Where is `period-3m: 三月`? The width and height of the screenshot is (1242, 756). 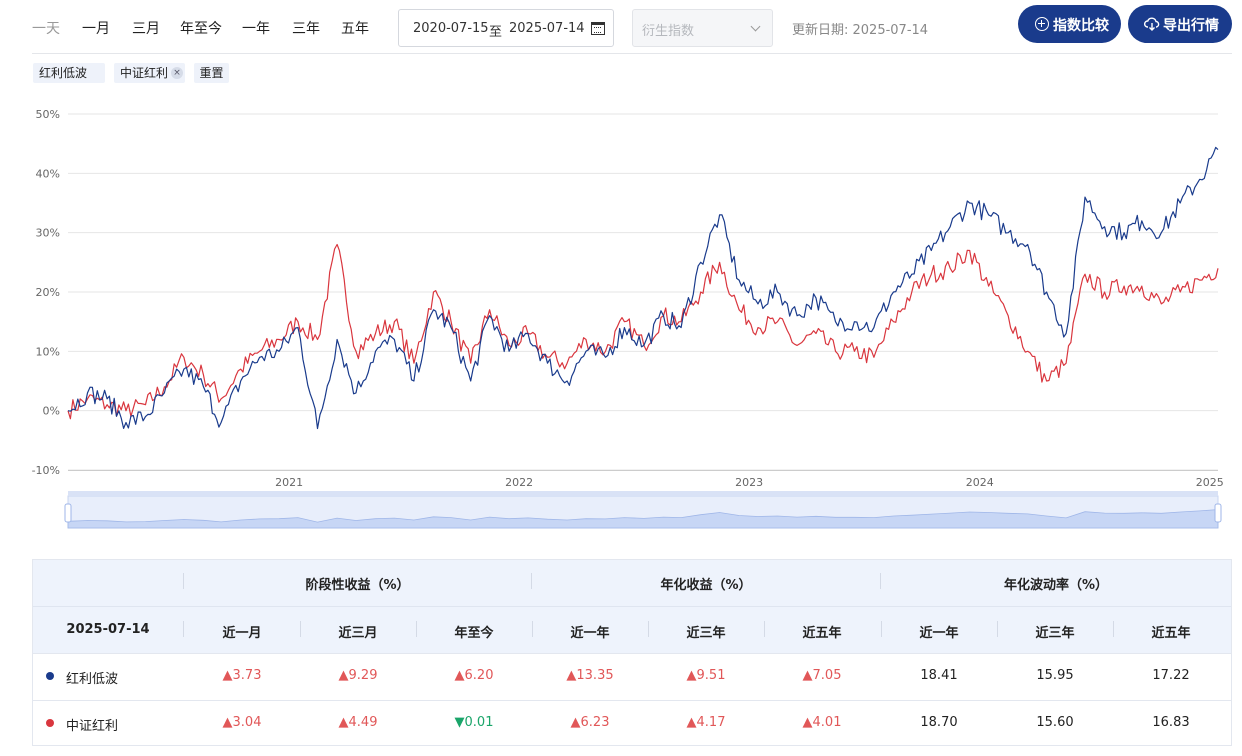
period-3m: 三月 is located at coordinates (146, 29).